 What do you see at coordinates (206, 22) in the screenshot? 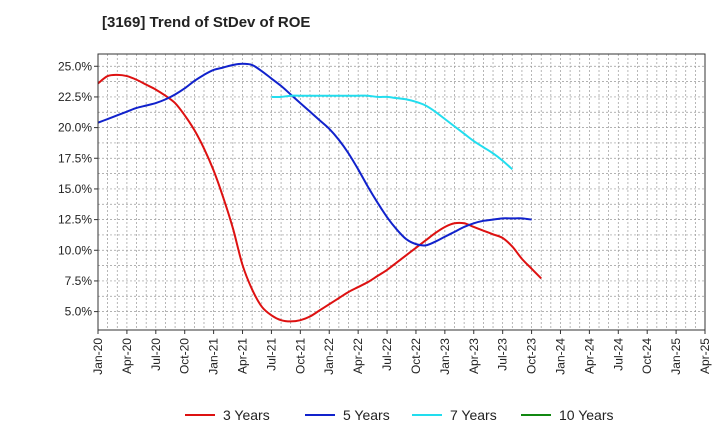
I see `chart-title: [3169] Trend of StDev of ROE` at bounding box center [206, 22].